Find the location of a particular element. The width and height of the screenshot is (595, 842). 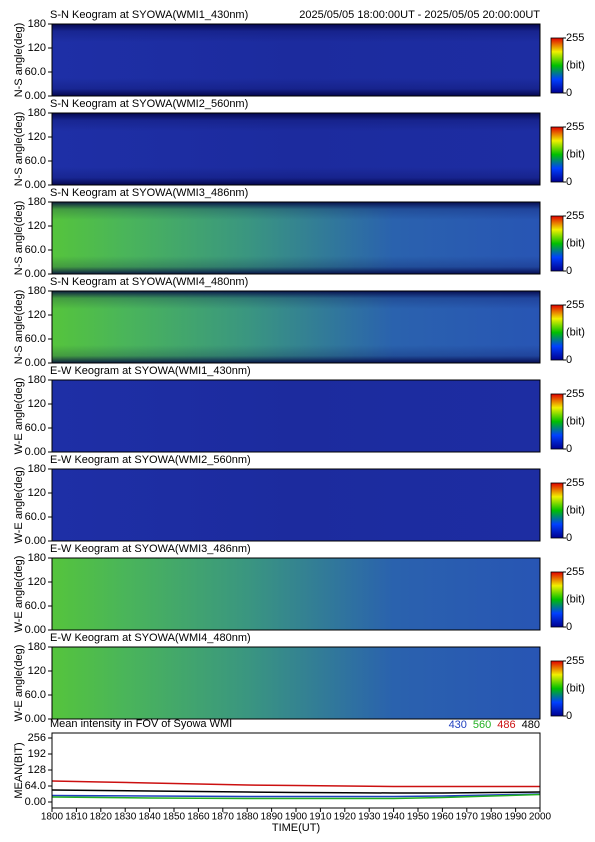

x-tick-label: 1810 is located at coordinates (76, 817).